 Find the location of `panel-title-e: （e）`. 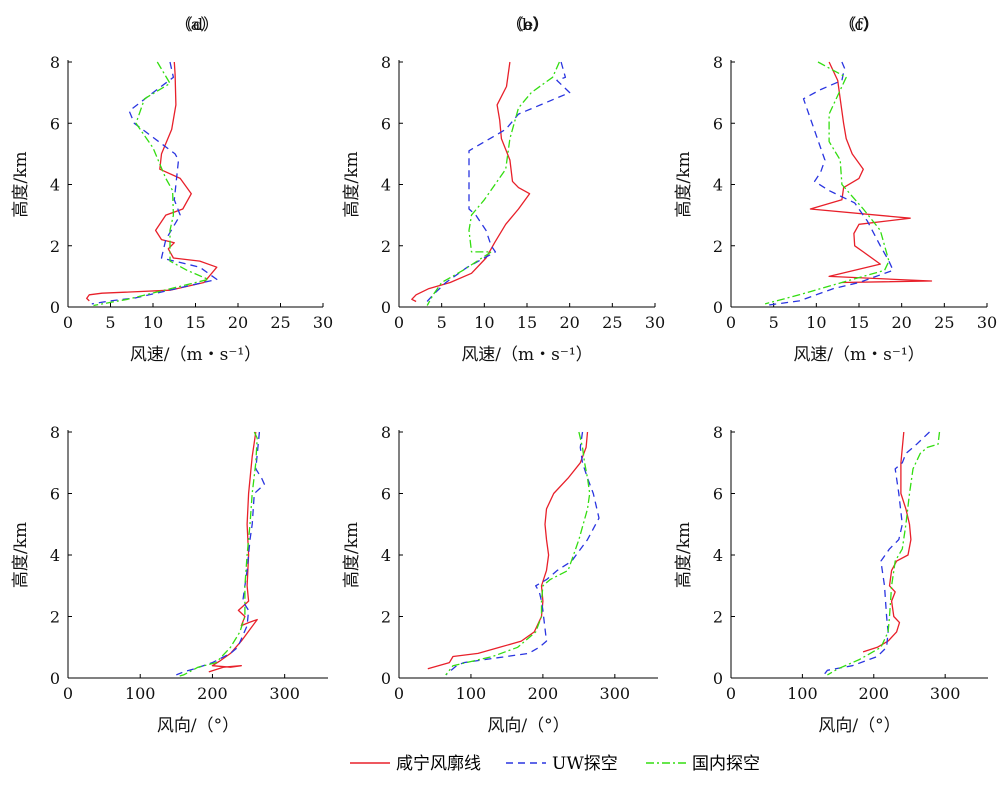

panel-title-e: （e） is located at coordinates (528, 24).